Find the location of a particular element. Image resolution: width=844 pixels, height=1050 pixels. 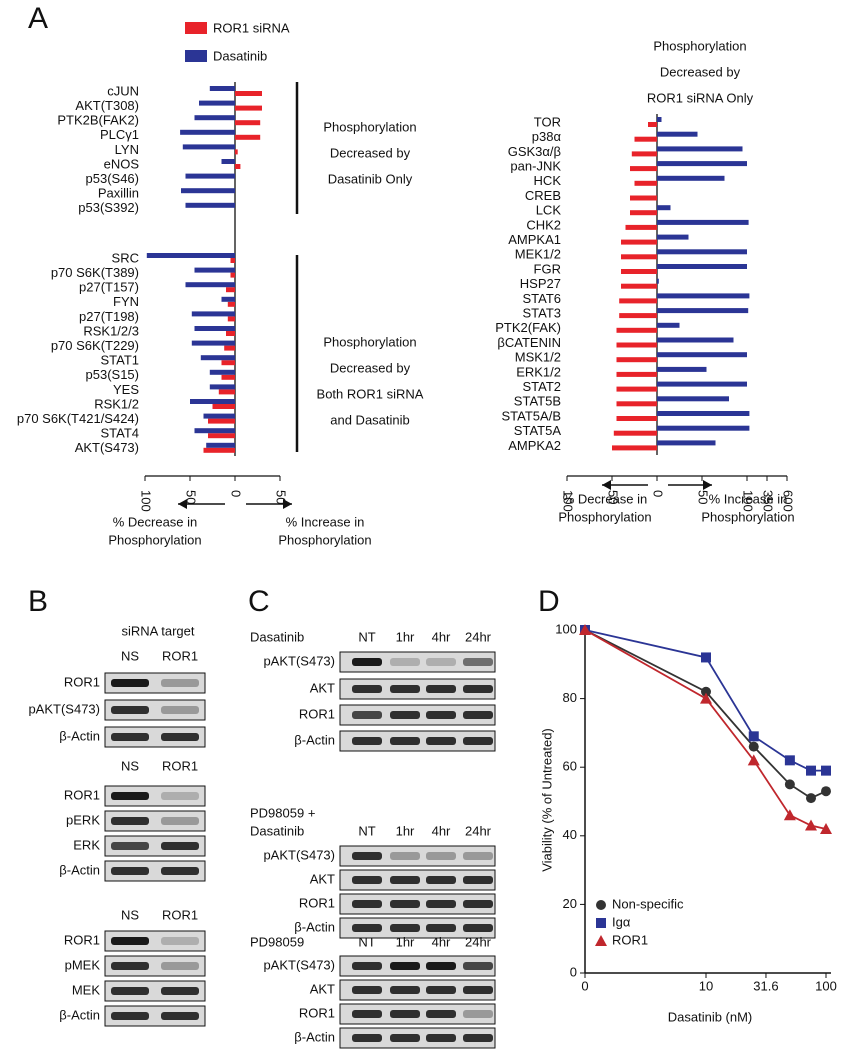

lane-label: 1hr is located at coordinates (405, 830).